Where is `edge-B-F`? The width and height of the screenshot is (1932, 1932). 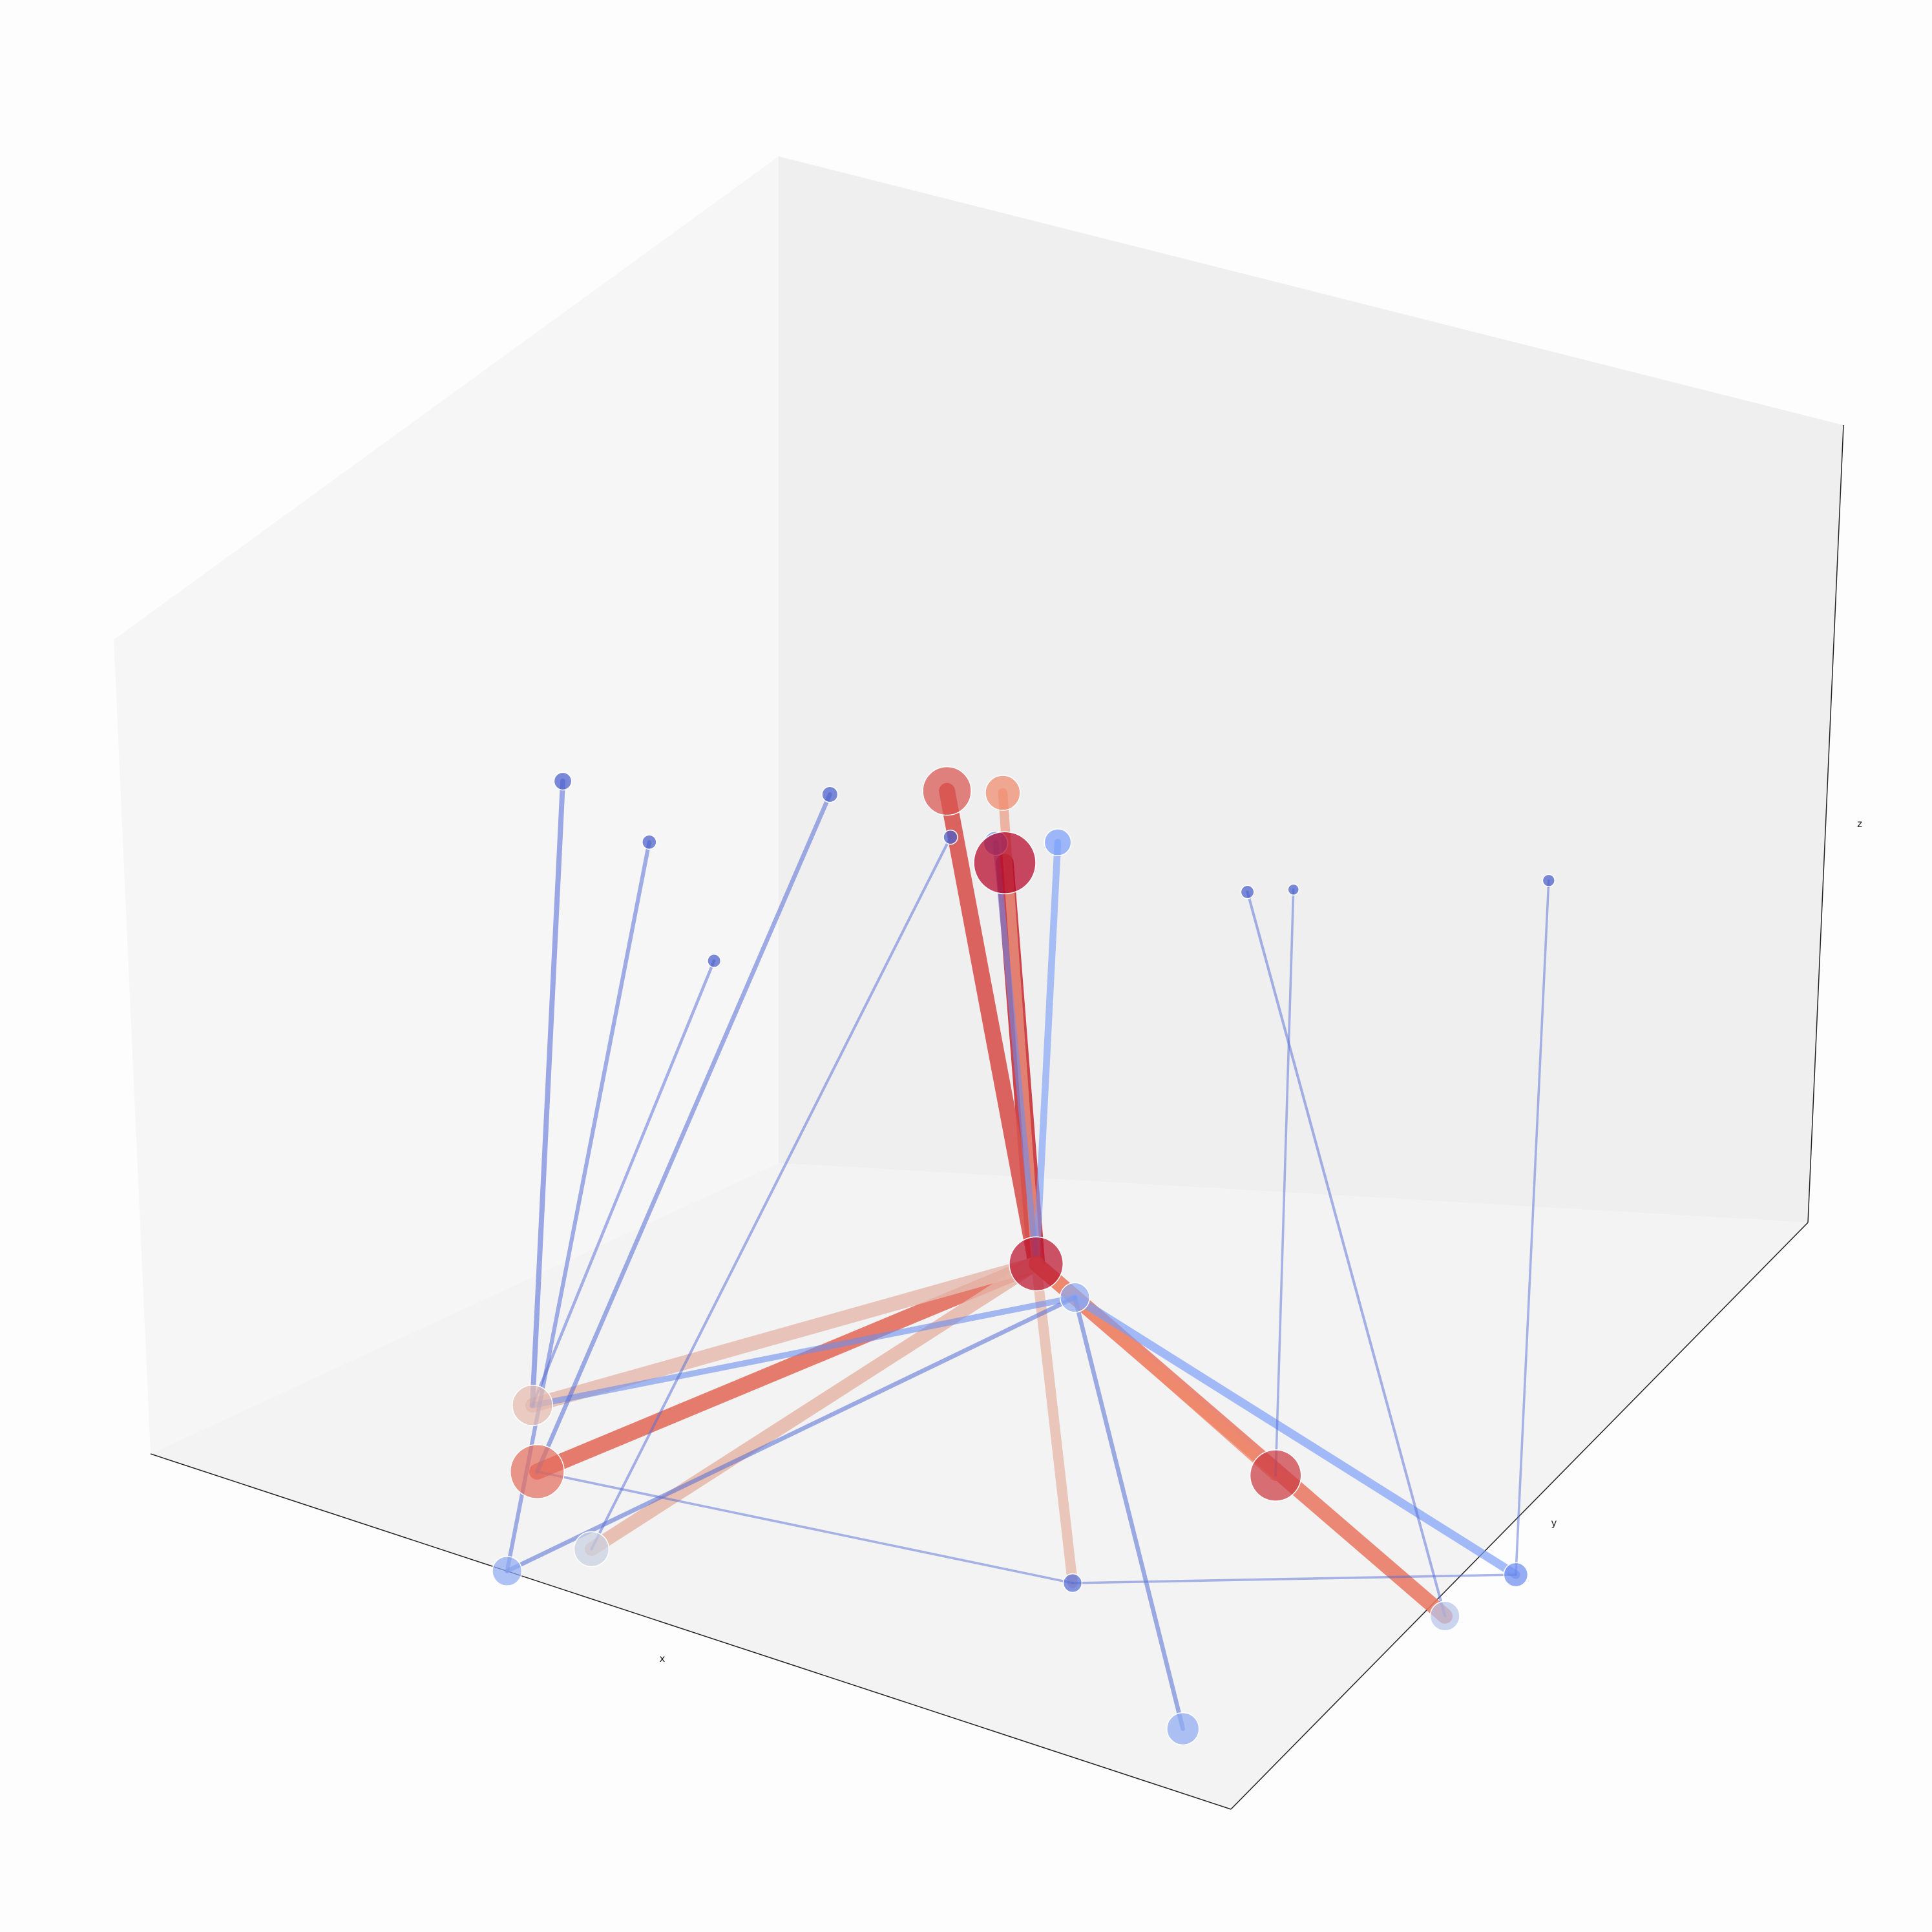
edge-B-F is located at coordinates (992, 1027).